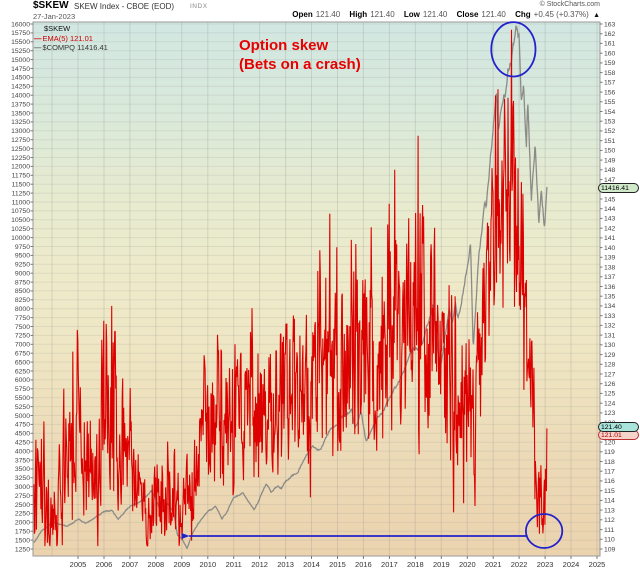 This screenshot has height=576, width=640. What do you see at coordinates (610, 219) in the screenshot?
I see `svg-text: 143` at bounding box center [610, 219].